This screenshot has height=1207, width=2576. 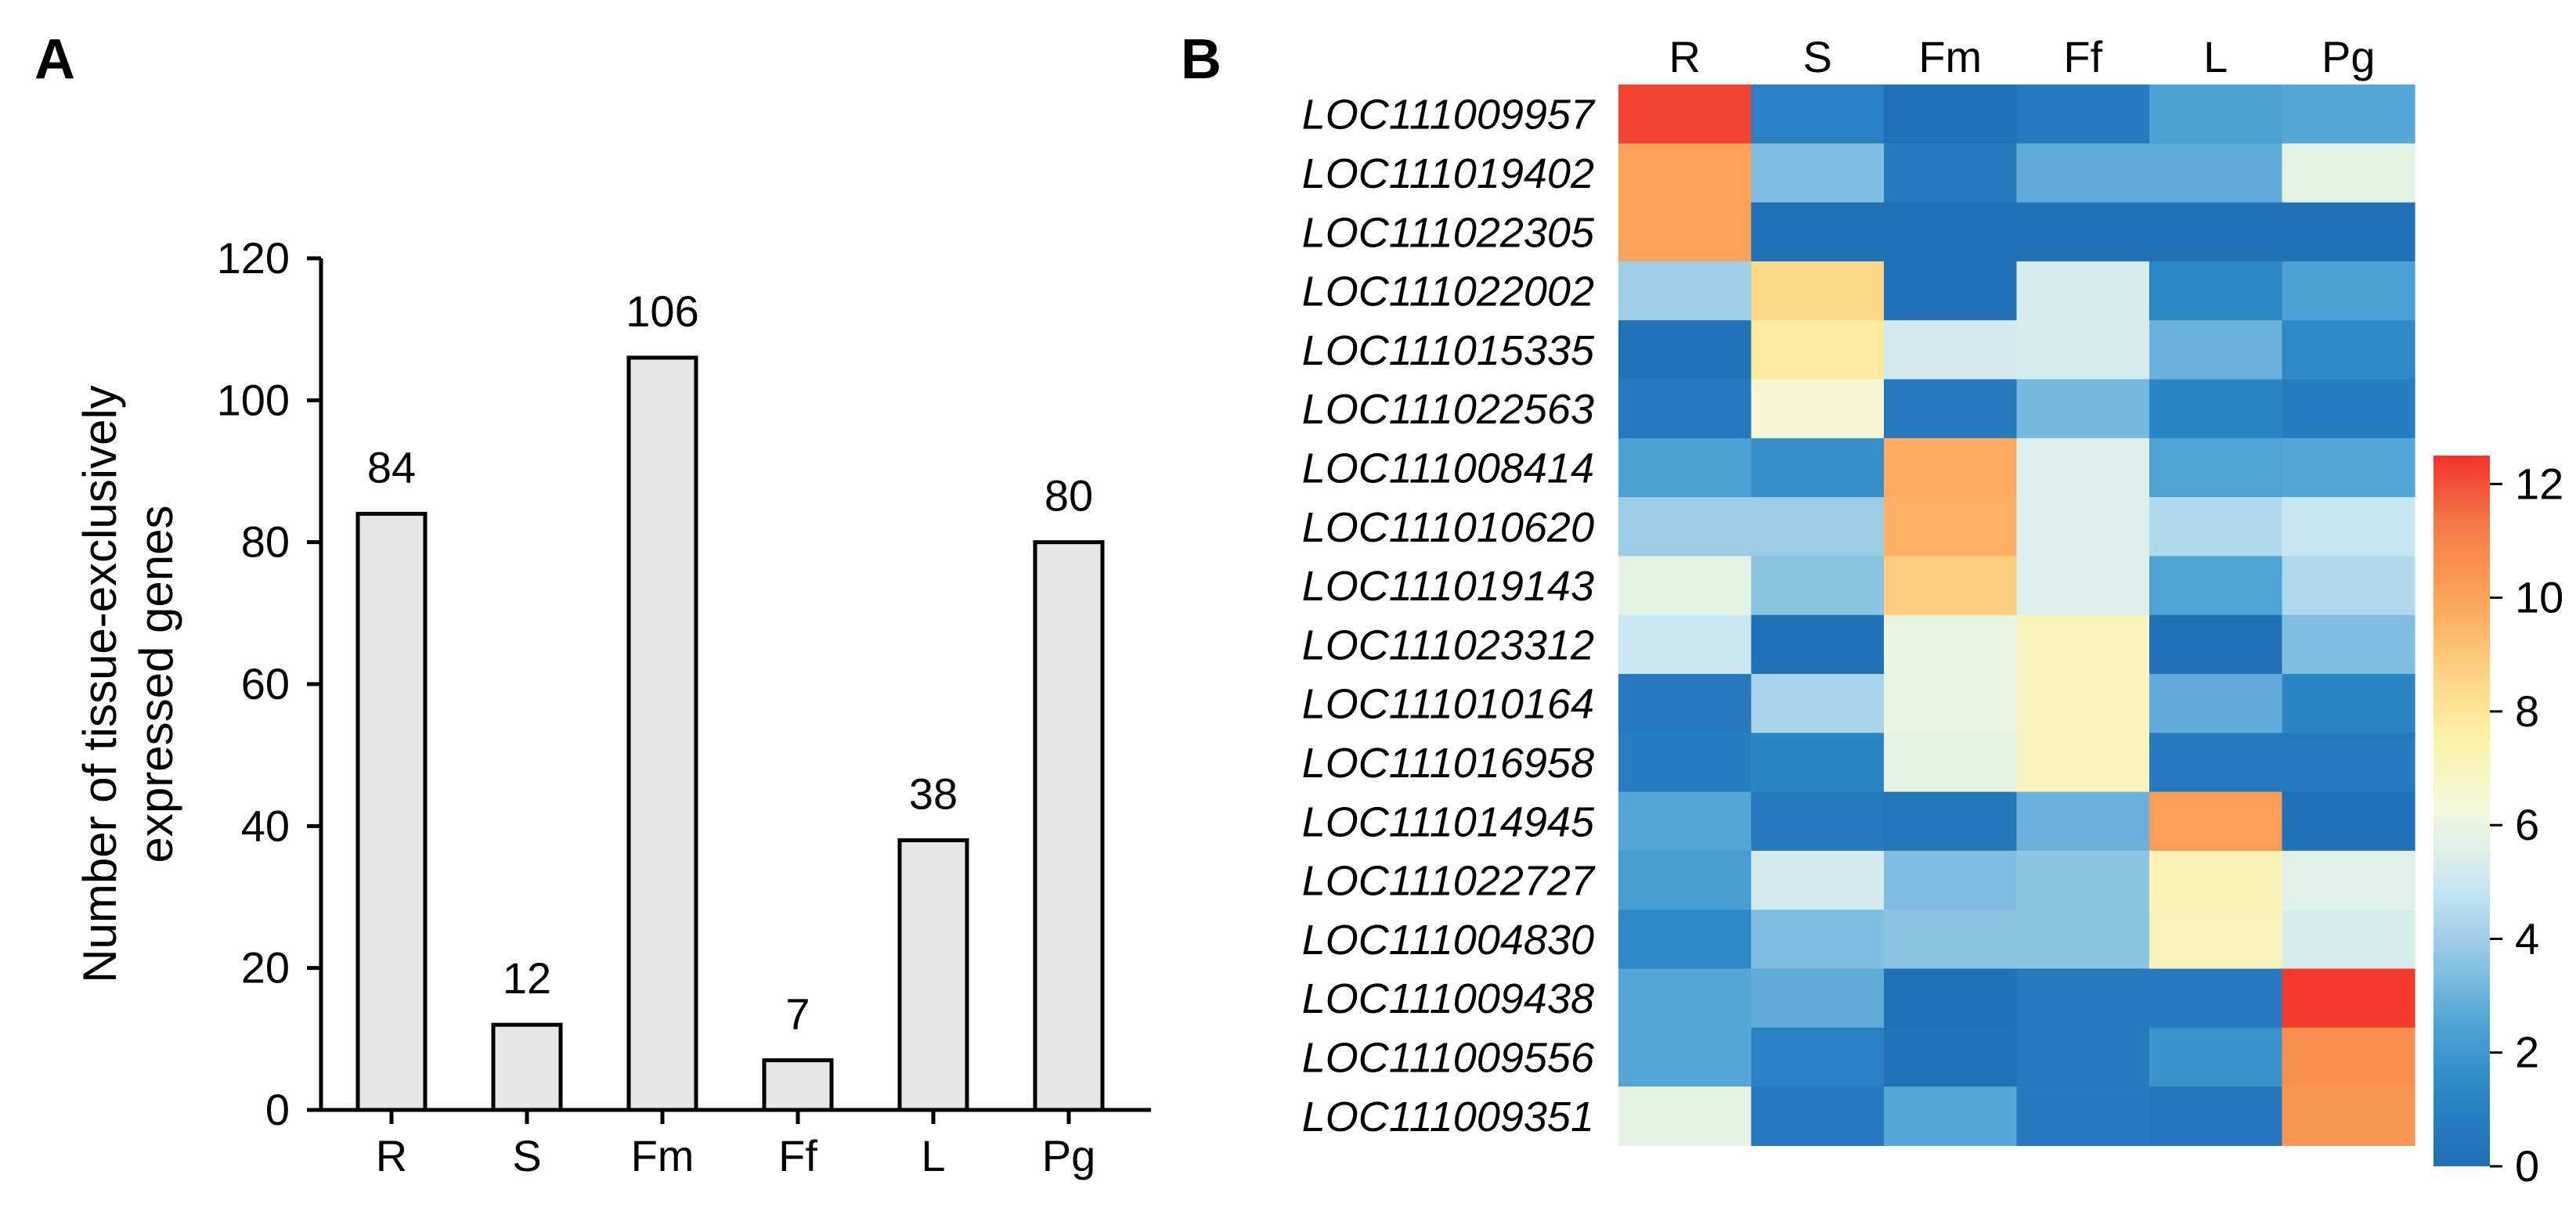 What do you see at coordinates (798, 1085) in the screenshot?
I see `bar-Ff` at bounding box center [798, 1085].